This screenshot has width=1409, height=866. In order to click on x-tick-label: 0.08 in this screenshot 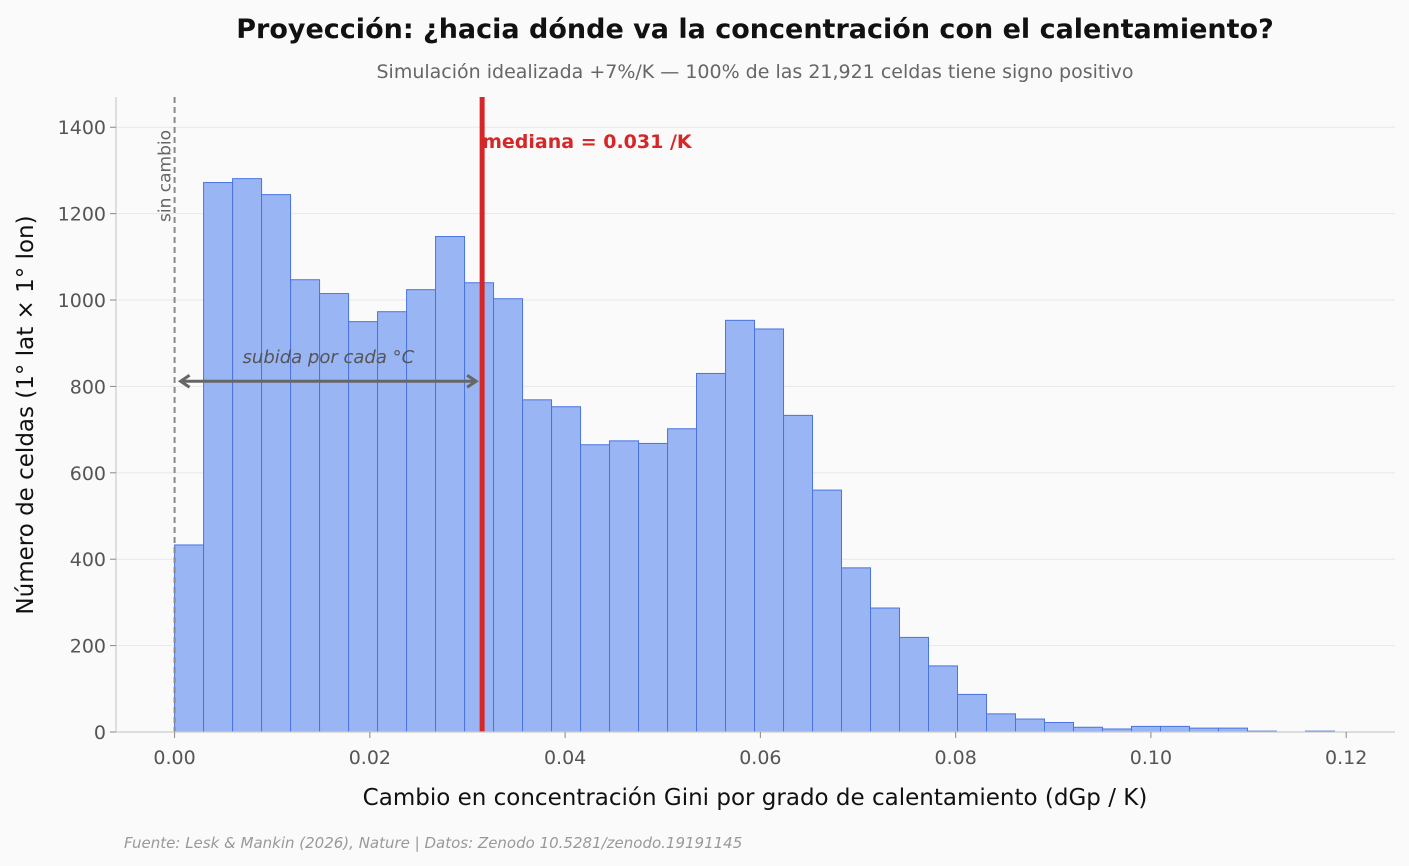, I will do `click(955, 758)`.